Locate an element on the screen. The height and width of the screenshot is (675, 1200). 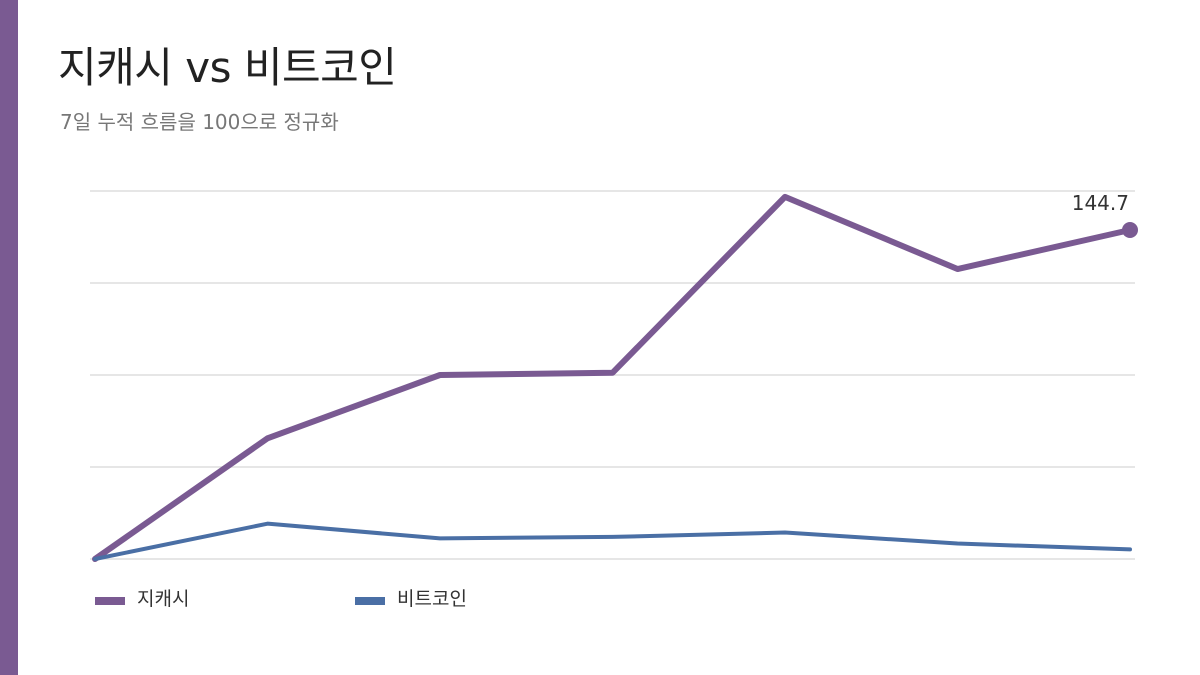
chart-title: 지캐시 vs 비트코인 is located at coordinates (227, 67).